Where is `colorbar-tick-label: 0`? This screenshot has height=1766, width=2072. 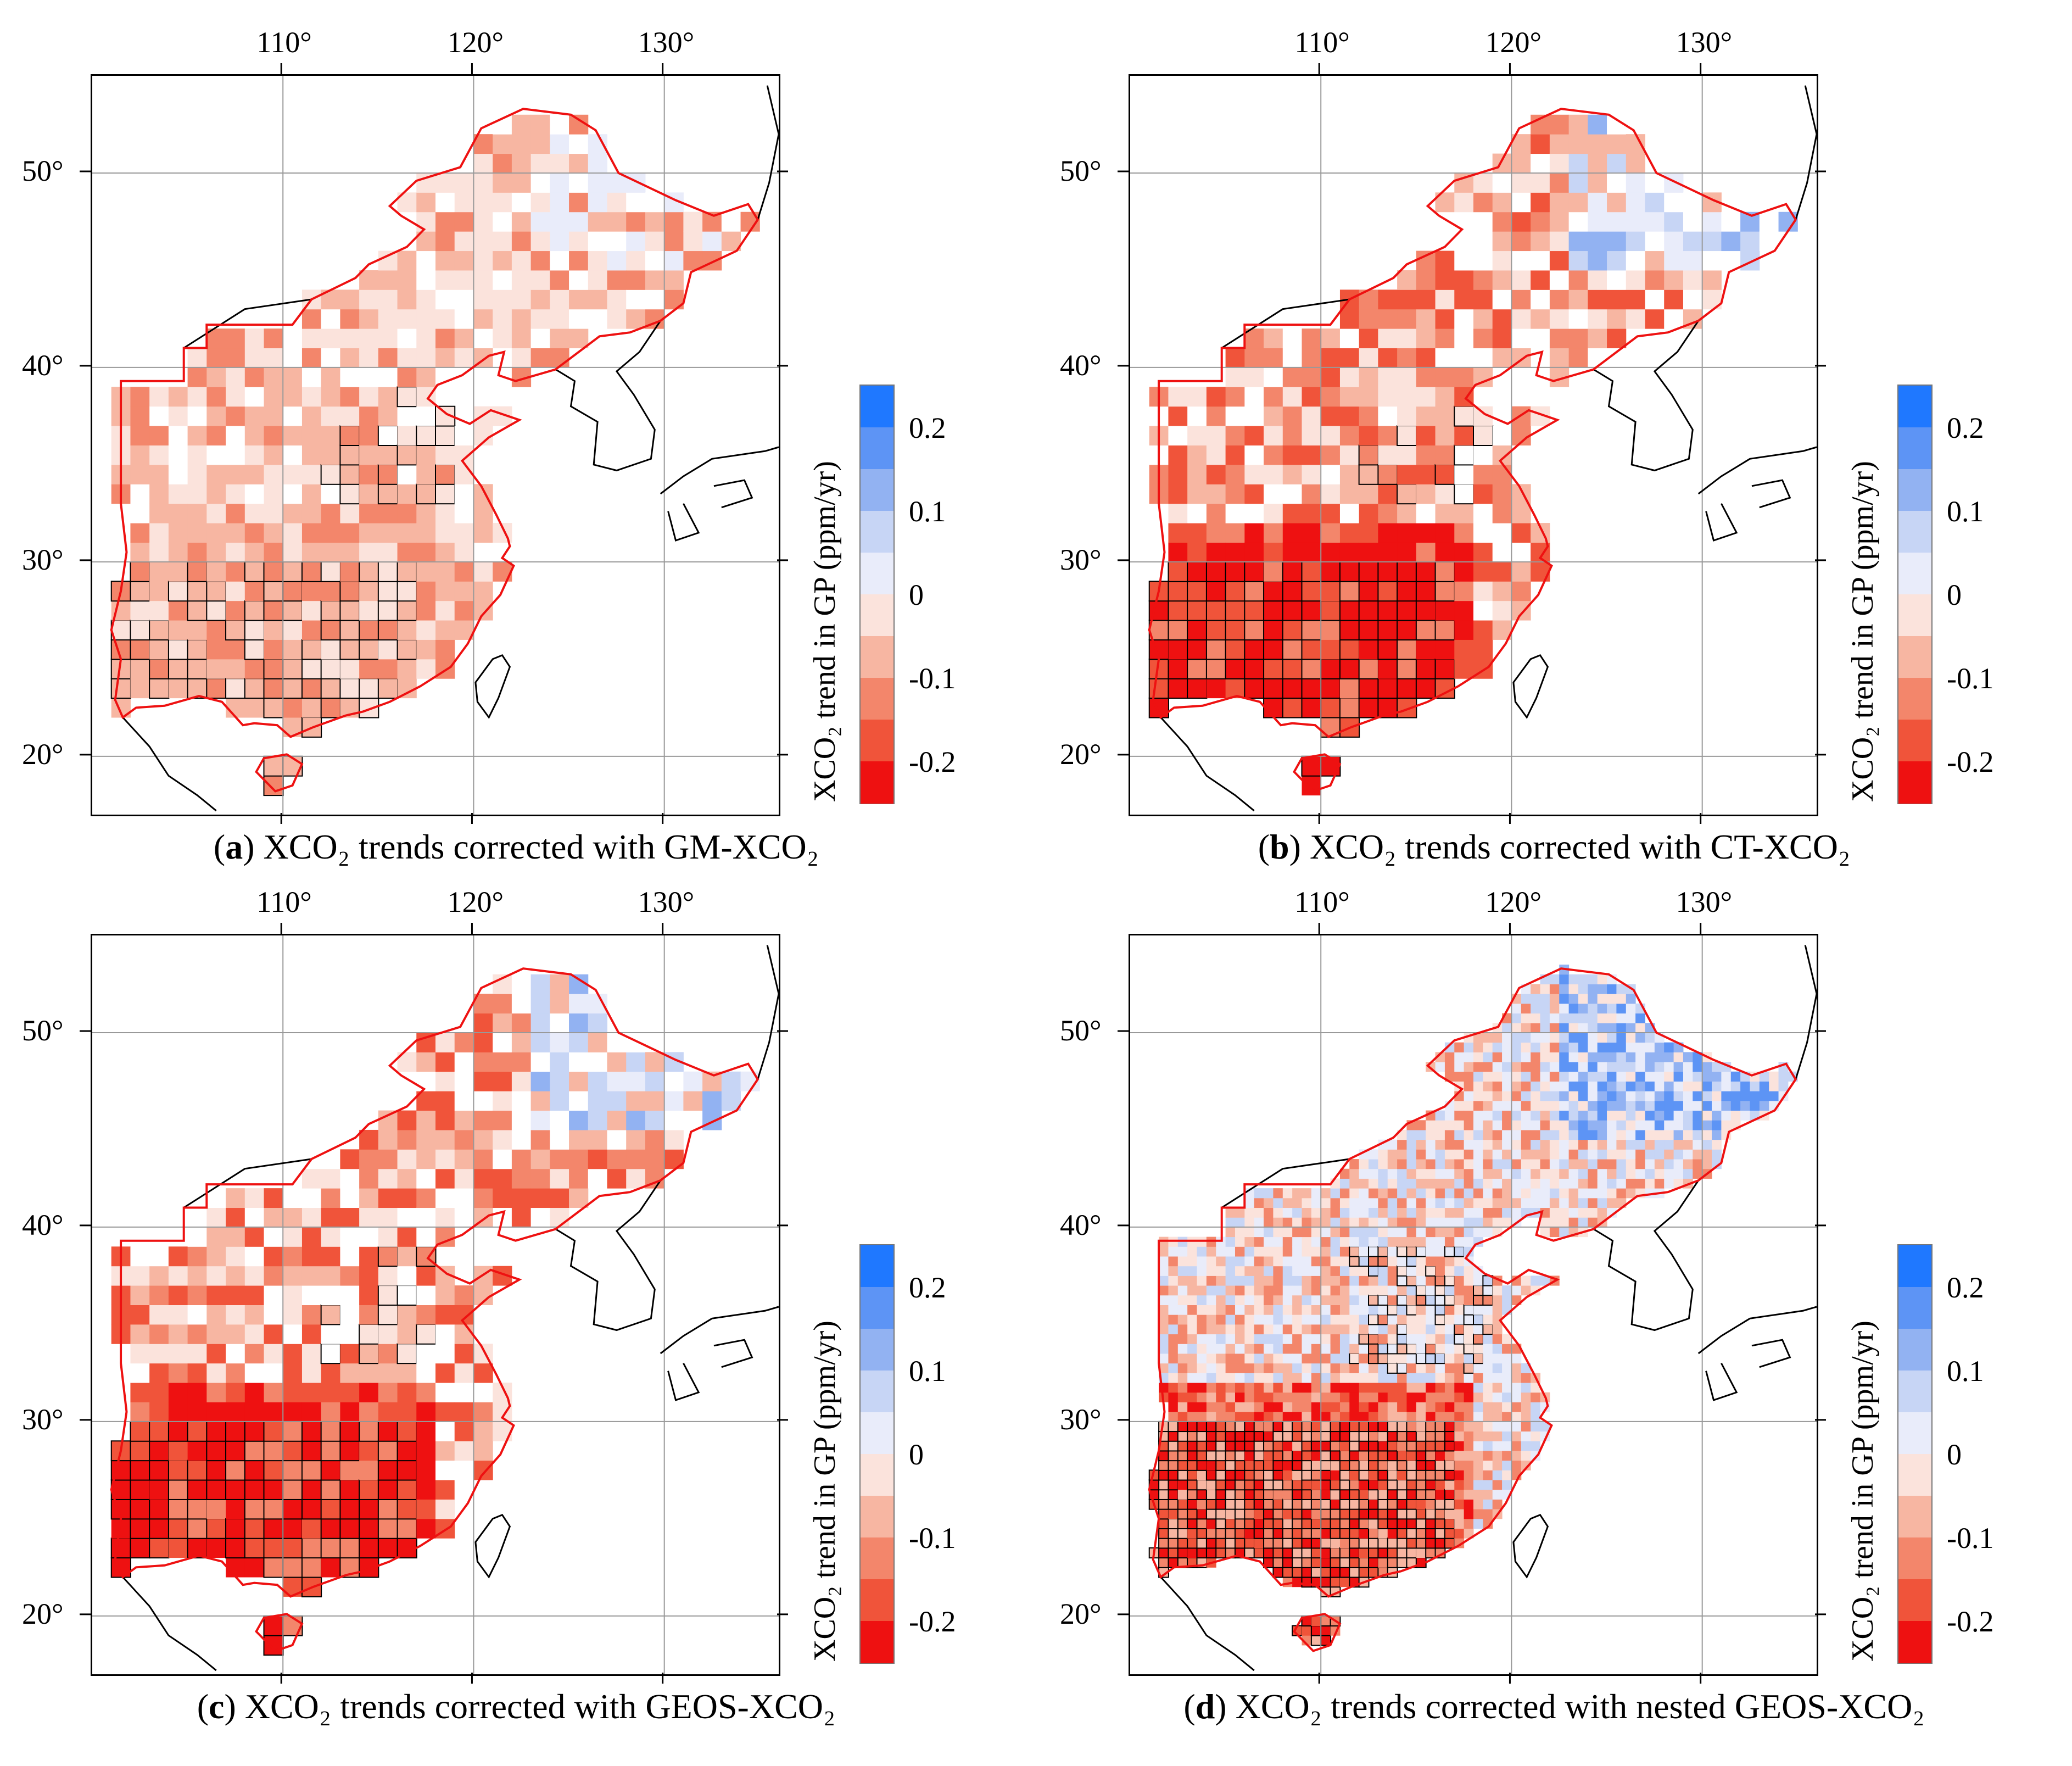 colorbar-tick-label: 0 is located at coordinates (917, 594).